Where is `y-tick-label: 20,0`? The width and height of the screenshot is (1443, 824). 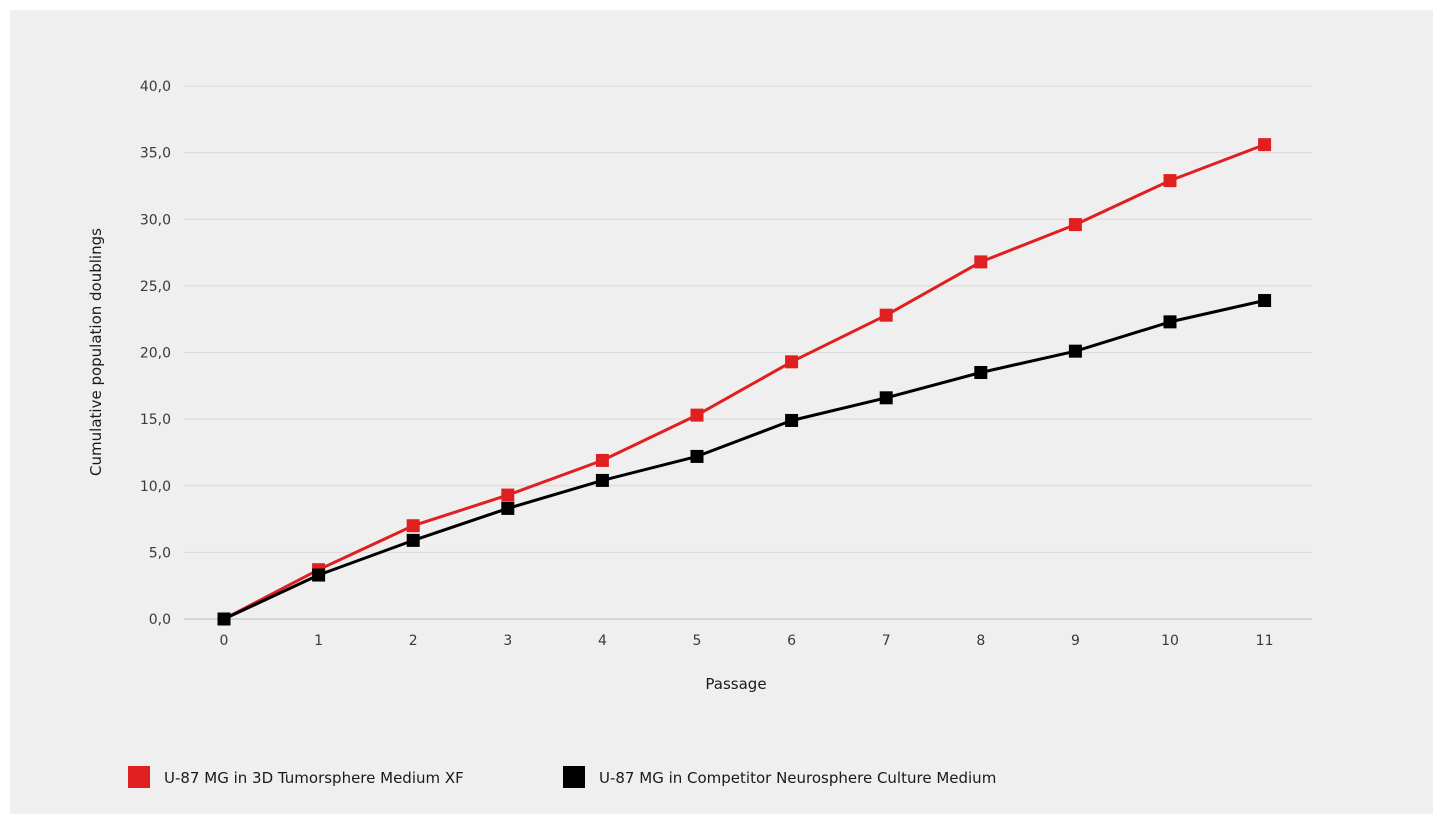 y-tick-label: 20,0 is located at coordinates (155, 354).